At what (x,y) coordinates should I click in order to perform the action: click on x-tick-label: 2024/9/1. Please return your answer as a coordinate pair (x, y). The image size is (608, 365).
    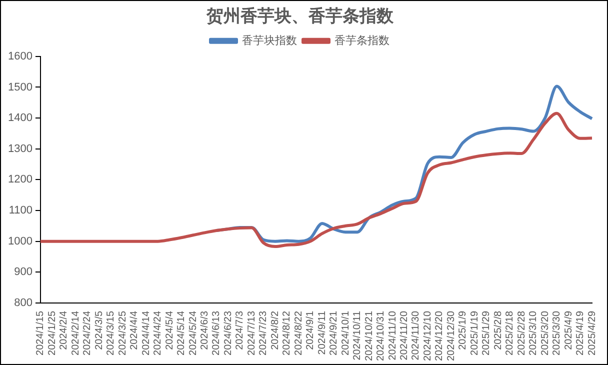
    Looking at the image, I should click on (310, 330).